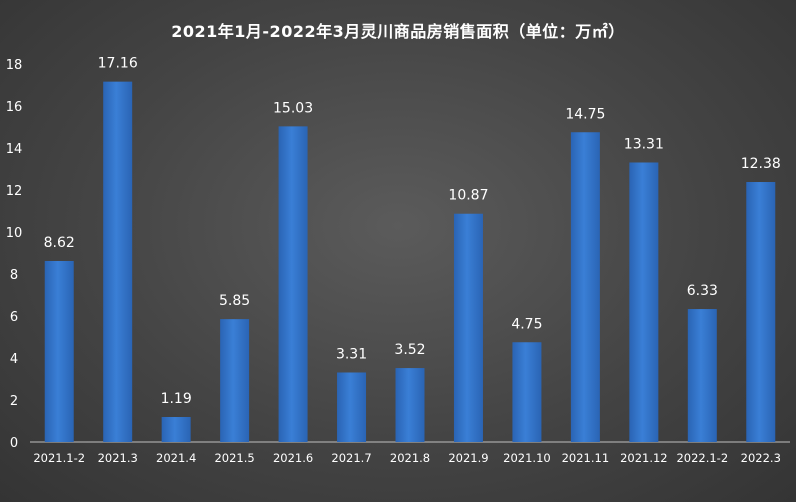  What do you see at coordinates (586, 458) in the screenshot?
I see `x-tick-label: 2021.11` at bounding box center [586, 458].